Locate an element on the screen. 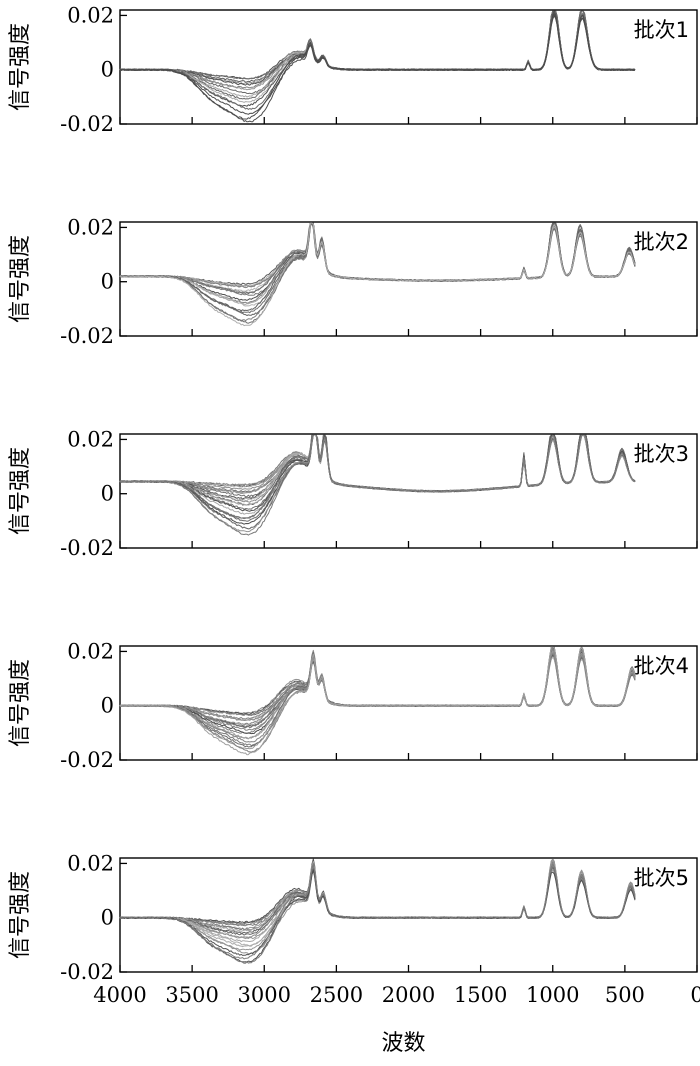 Image resolution: width=700 pixels, height=1066 pixels. x-tick-label: 4000 is located at coordinates (119, 995).